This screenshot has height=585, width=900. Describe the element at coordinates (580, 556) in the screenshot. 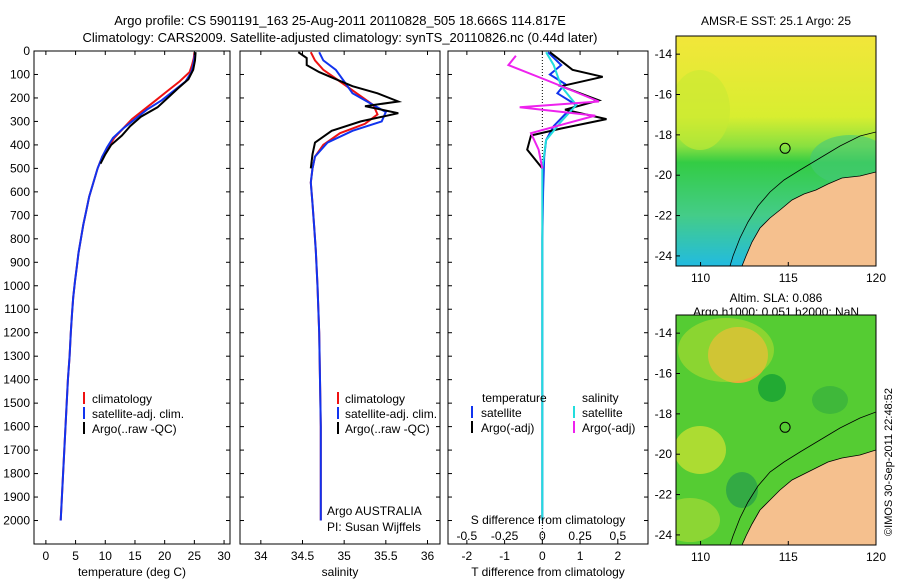

I see `difference-xtick-label: 1` at that location.